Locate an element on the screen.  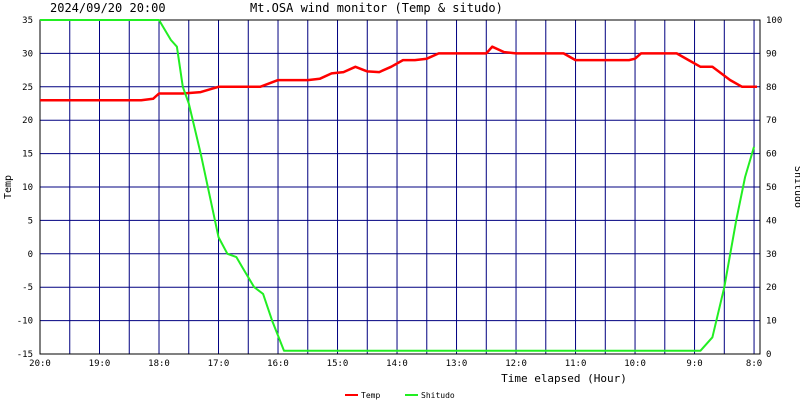
x-tick-label: 14:0 is located at coordinates (397, 364).